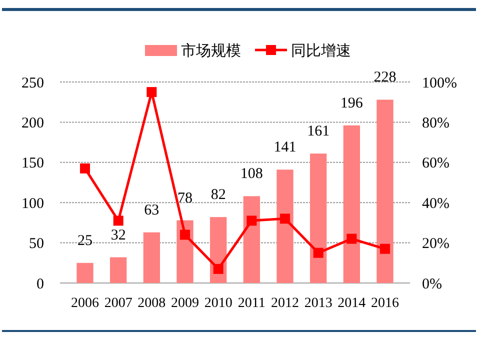  I want to click on y2-tick-label: 40%, so click(436, 204).